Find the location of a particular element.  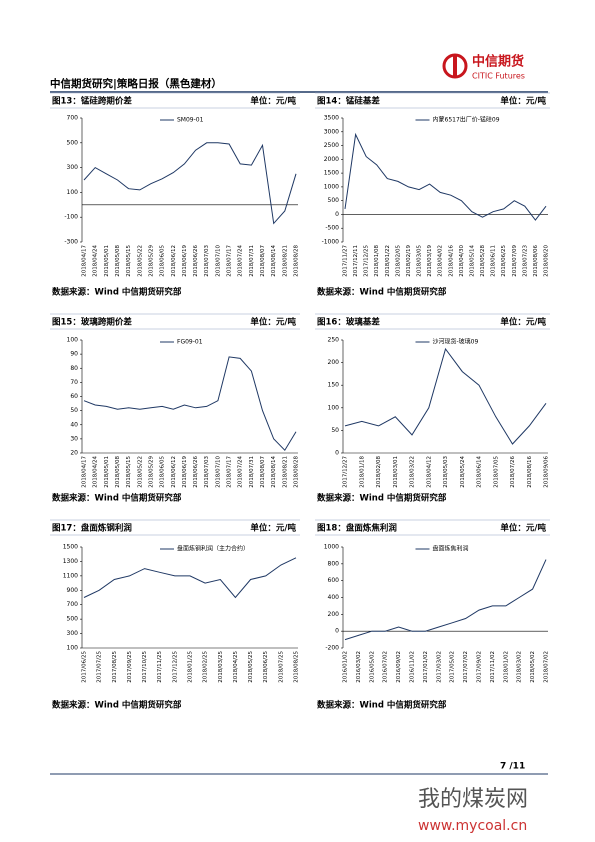

x-tick-label: 2018/05/15 is located at coordinates (129, 261).